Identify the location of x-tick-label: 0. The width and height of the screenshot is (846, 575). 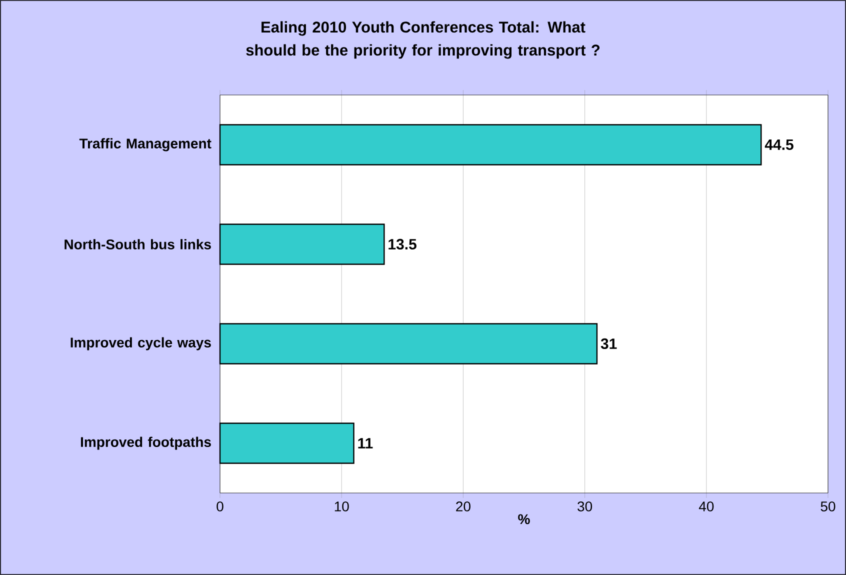
(220, 507).